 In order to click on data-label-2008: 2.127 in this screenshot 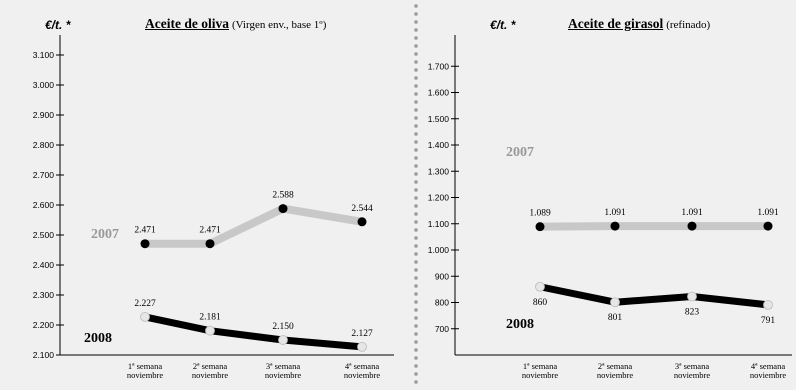, I will do `click(362, 334)`.